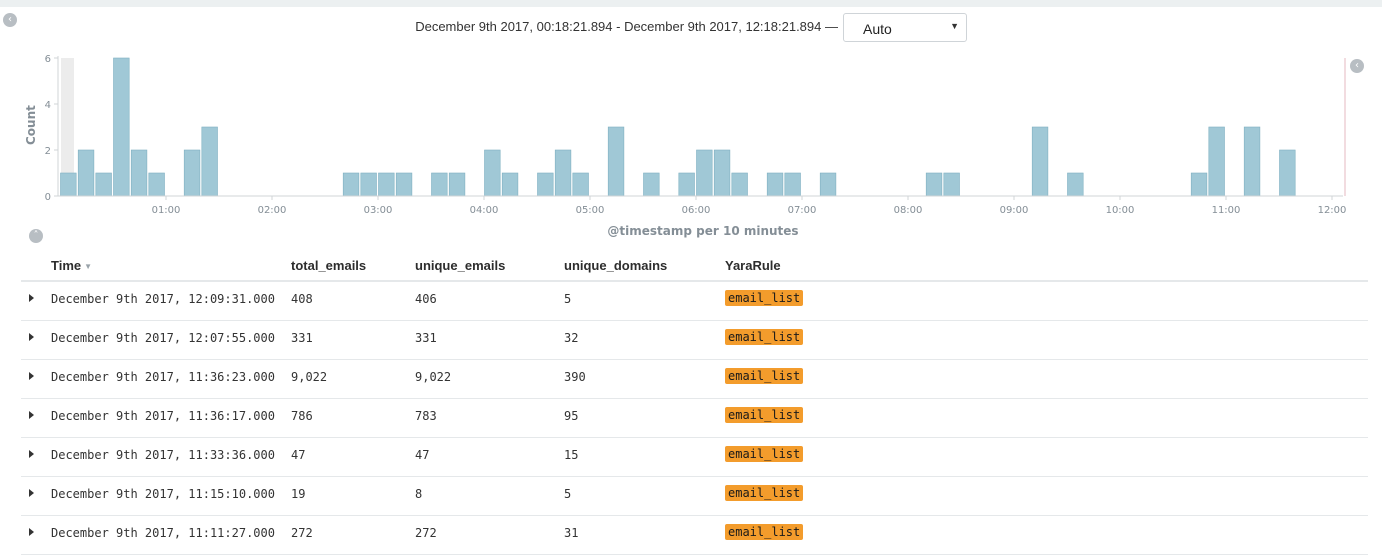  What do you see at coordinates (163, 494) in the screenshot?
I see `cell-time: December 9th 2017, 11:15:10.000` at bounding box center [163, 494].